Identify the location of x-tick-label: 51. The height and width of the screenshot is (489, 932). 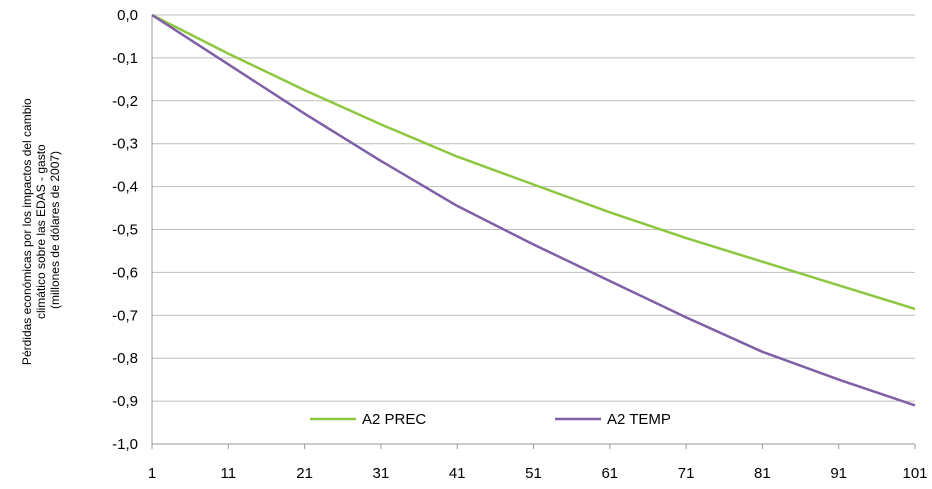
(533, 473).